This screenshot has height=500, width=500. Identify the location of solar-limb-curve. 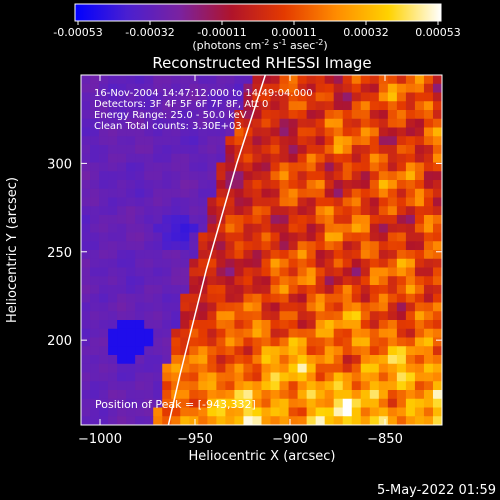
(217, 250).